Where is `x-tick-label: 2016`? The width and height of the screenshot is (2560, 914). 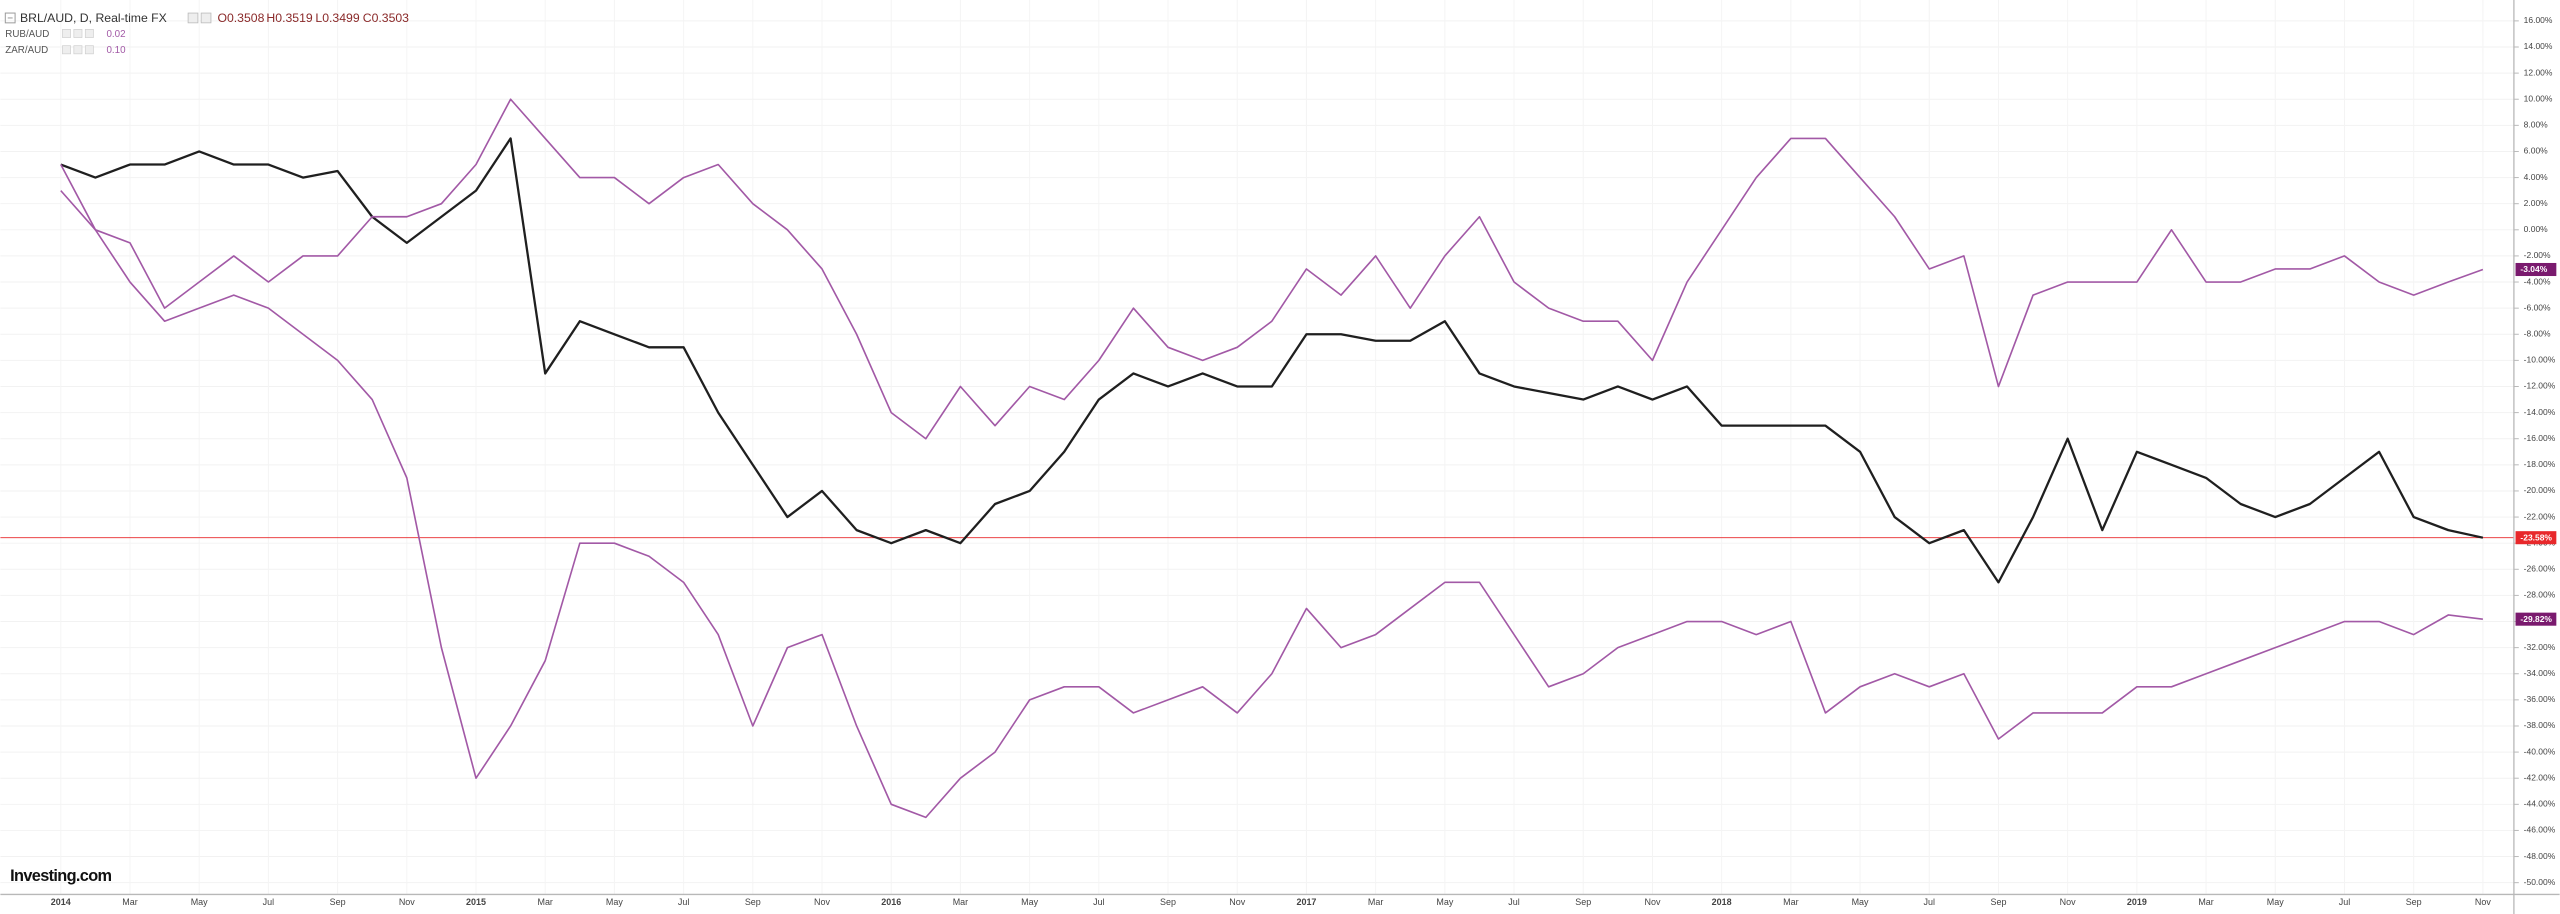
x-tick-label: 2016 is located at coordinates (891, 902).